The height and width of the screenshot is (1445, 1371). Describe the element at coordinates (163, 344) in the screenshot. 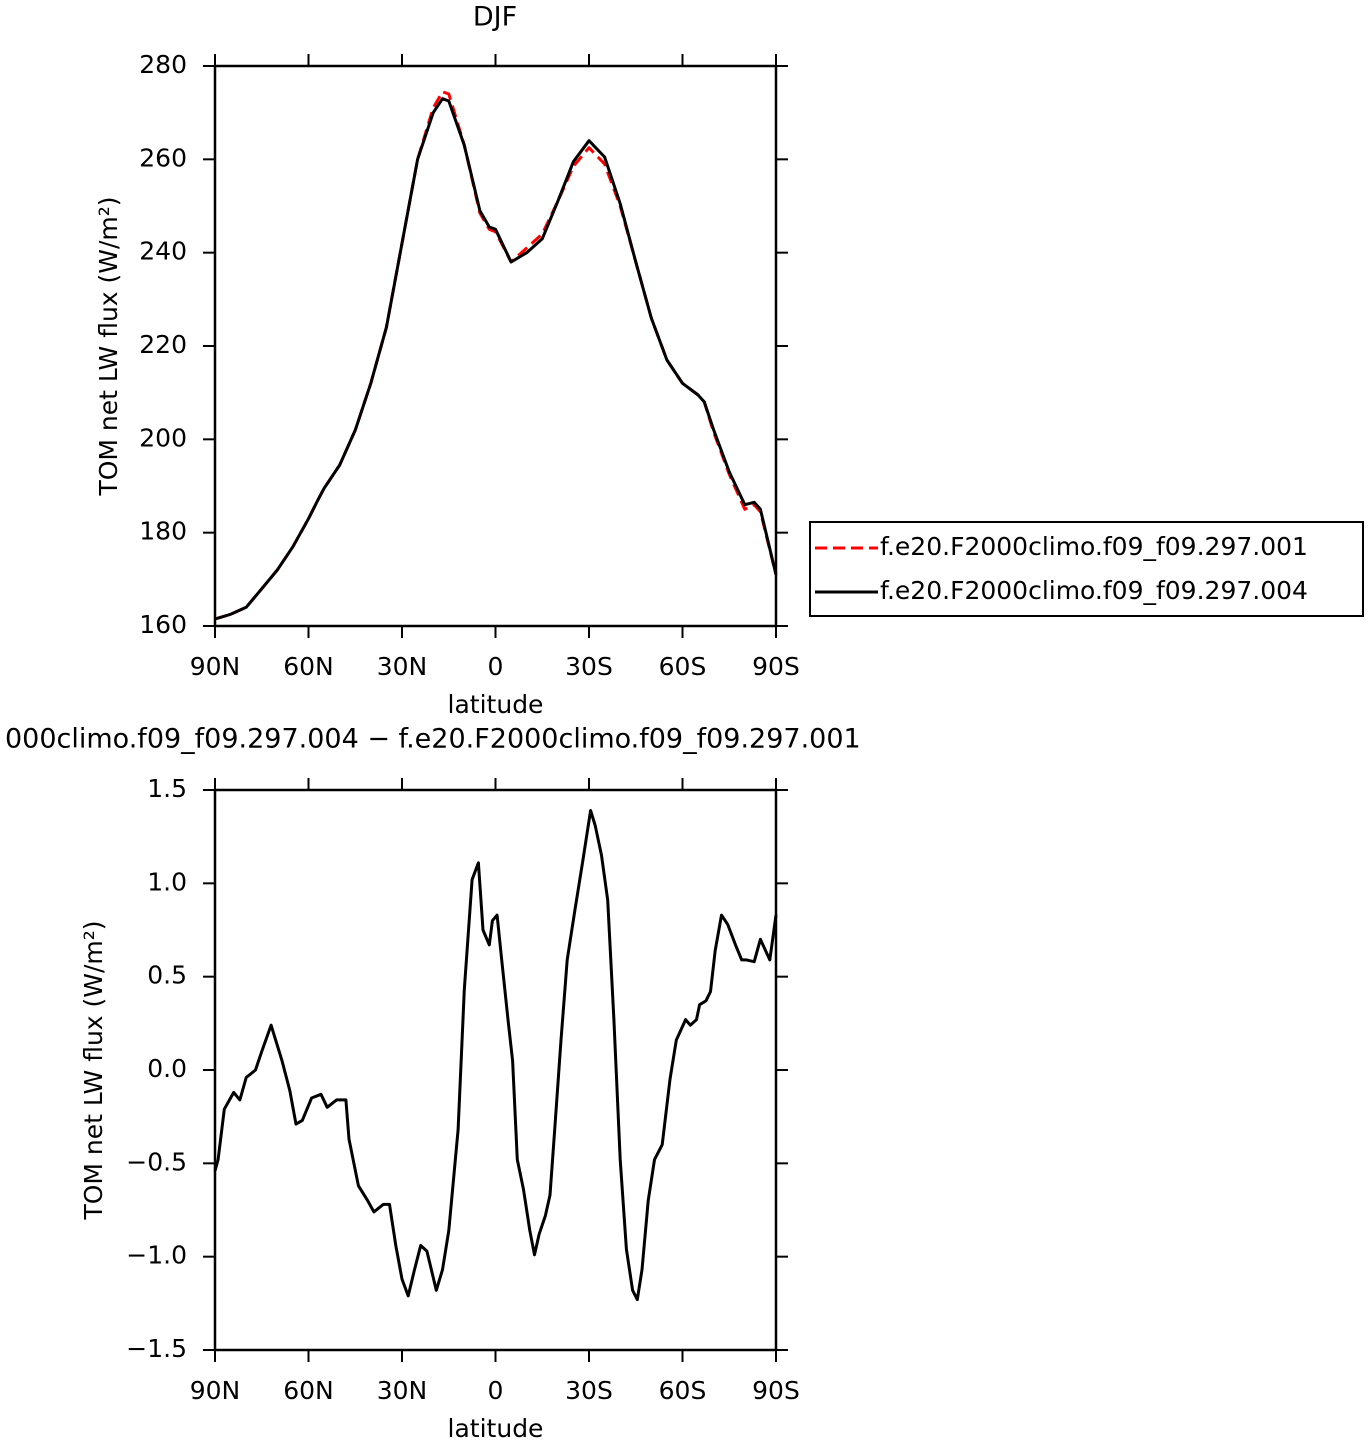

I see `y-tick-label: 220` at that location.